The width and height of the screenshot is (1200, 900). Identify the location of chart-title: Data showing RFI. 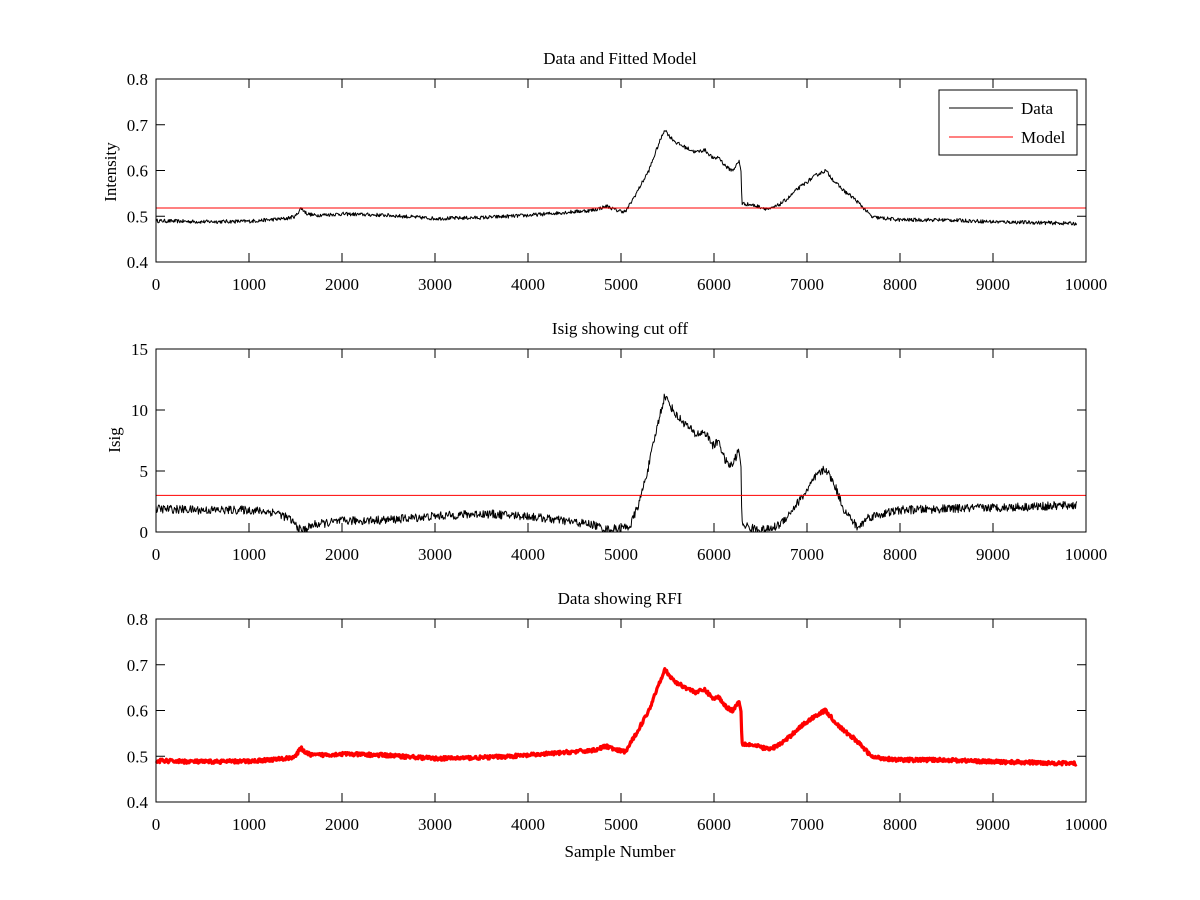
(620, 598).